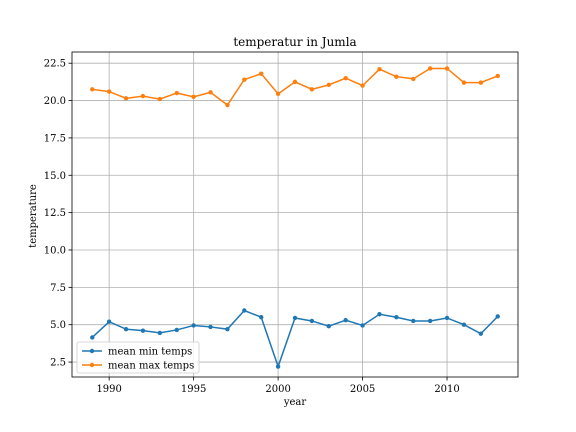 Image resolution: width=576 pixels, height=432 pixels. I want to click on chart-title: temperatur in Jumla, so click(294, 42).